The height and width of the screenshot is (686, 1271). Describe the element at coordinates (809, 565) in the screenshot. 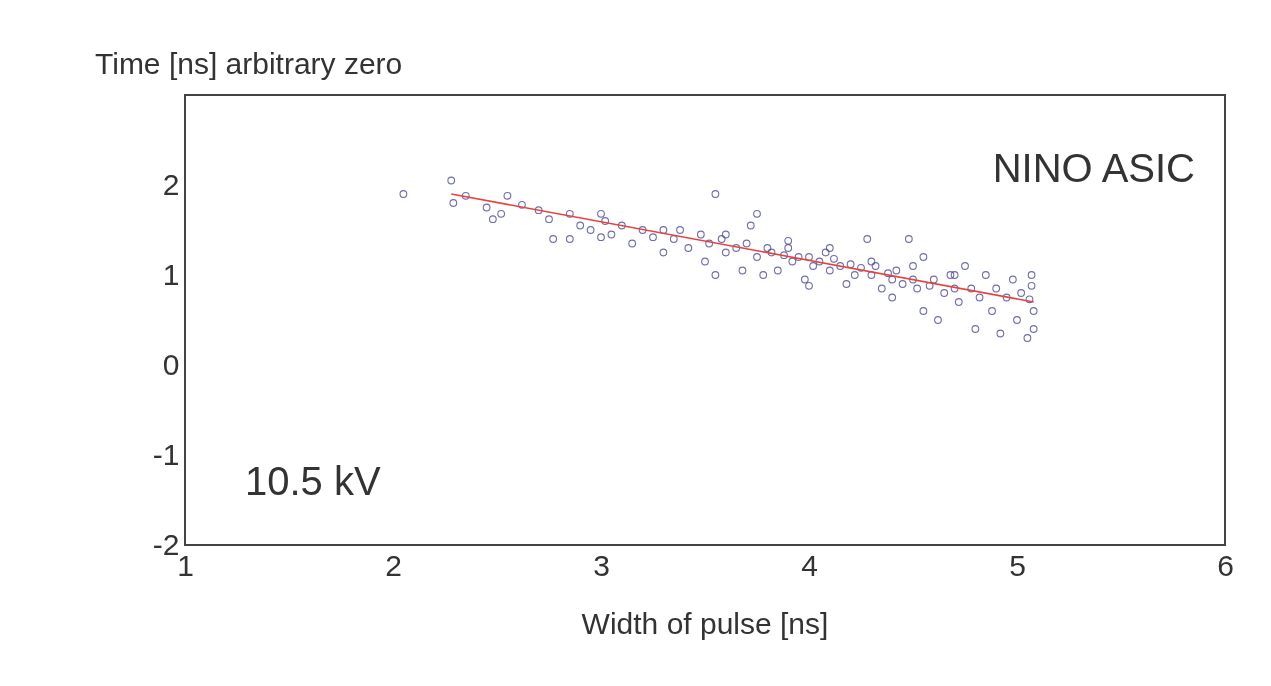

I see `x-tick-label: 4` at that location.